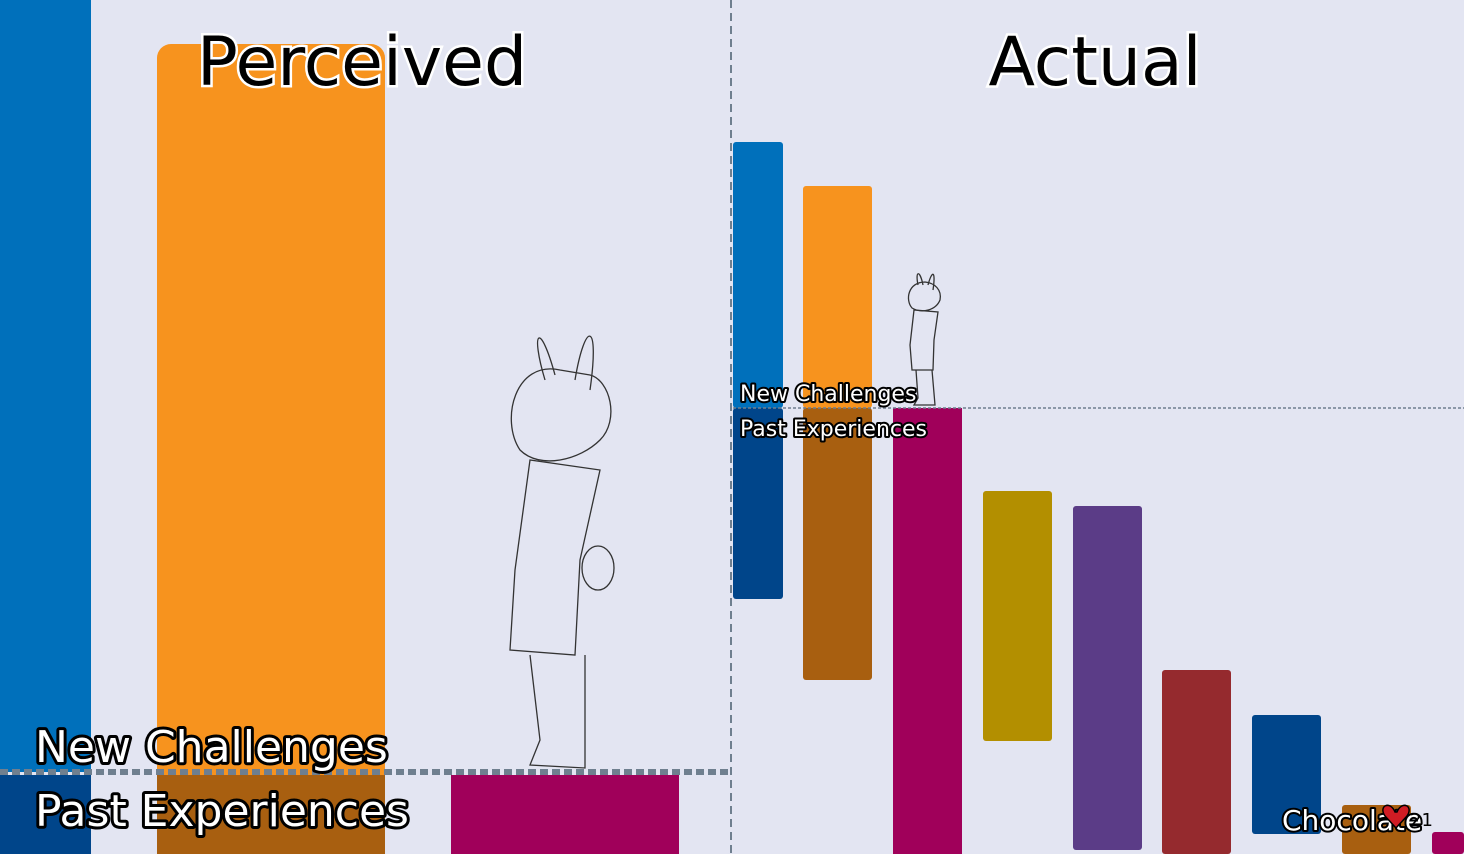  Describe the element at coordinates (1448, 843) in the screenshot. I see `magenta-bar-small` at that location.